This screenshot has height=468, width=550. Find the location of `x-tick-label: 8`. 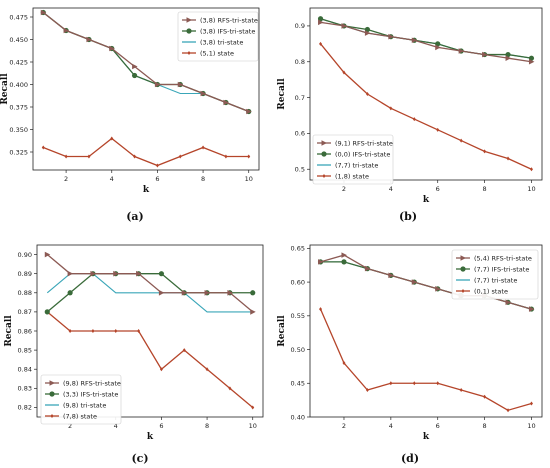

x-tick-label: 8 is located at coordinates (485, 189).